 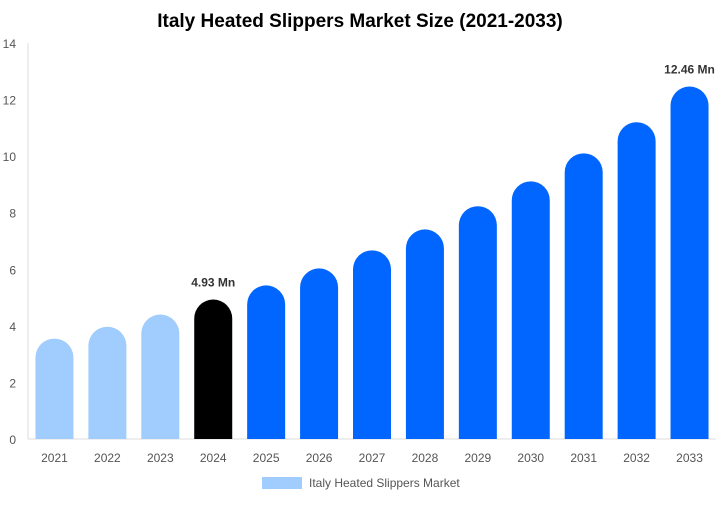 I want to click on legend-label: Italy Heated Slippers Market, so click(x=384, y=483).